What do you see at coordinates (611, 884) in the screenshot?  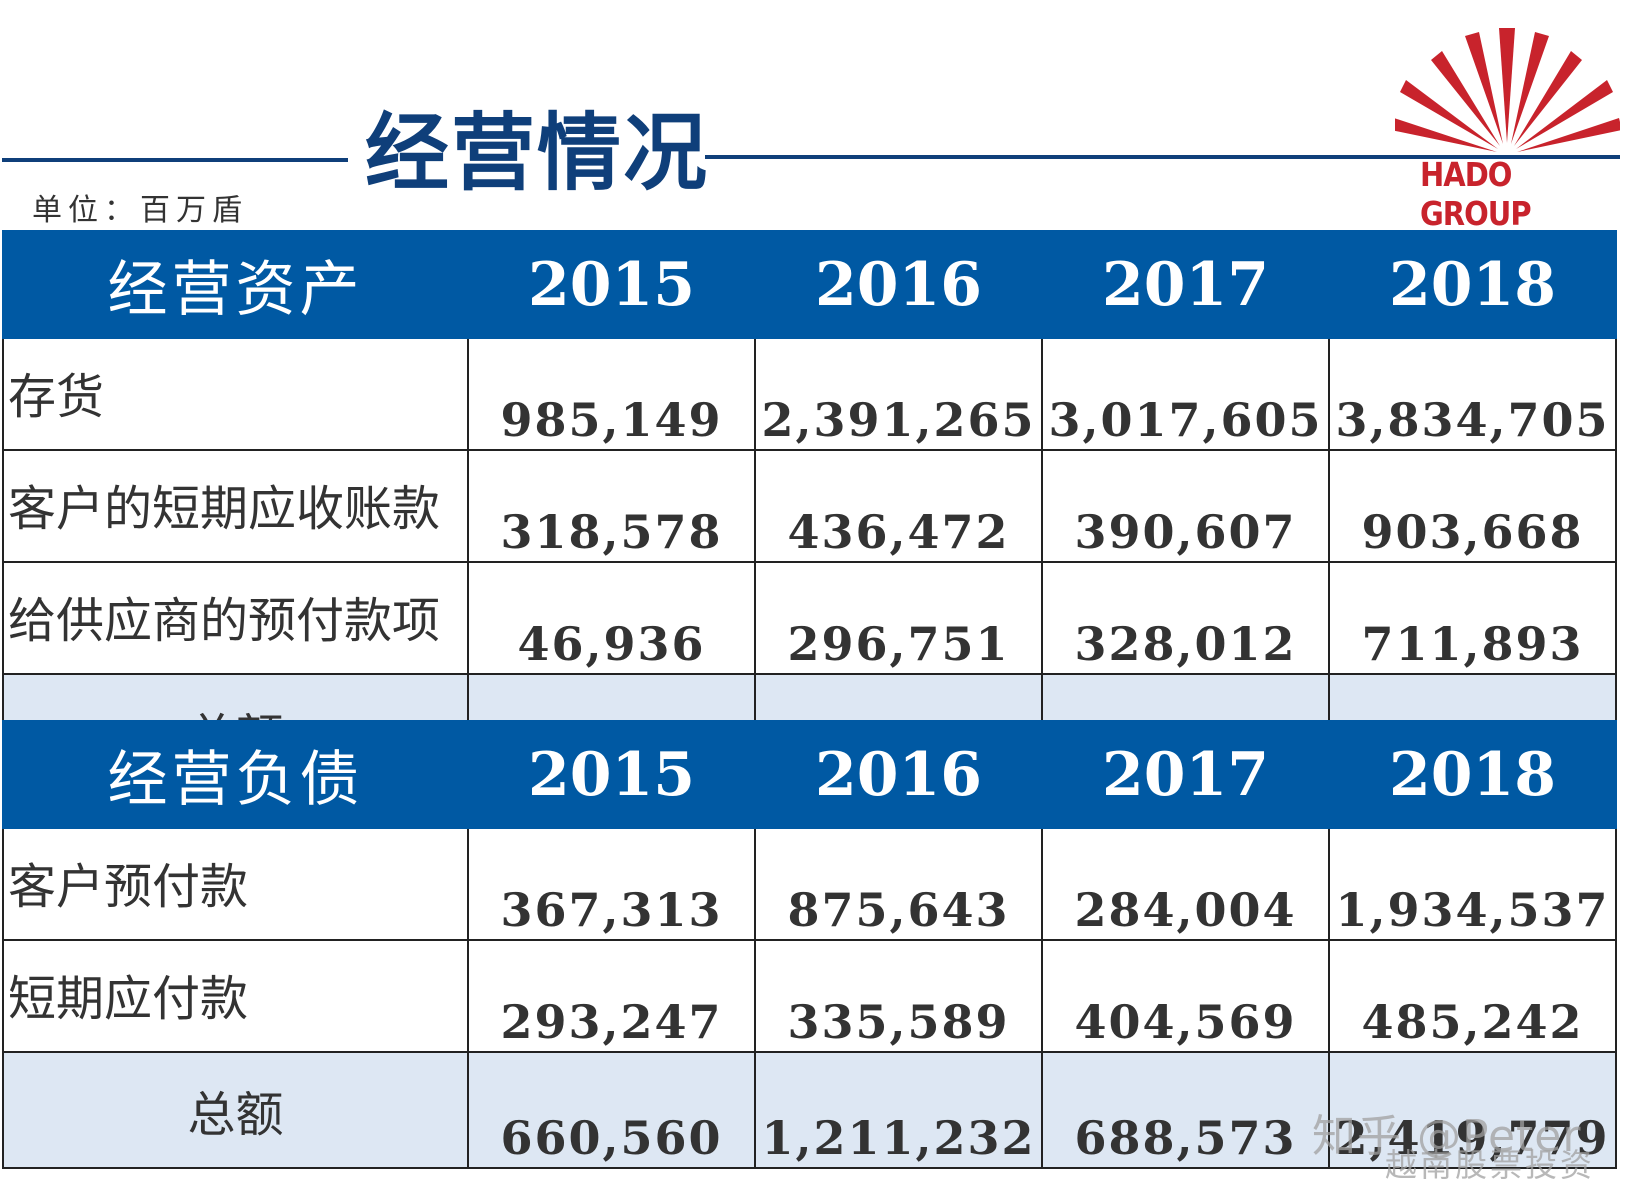 I see `cell-value: 367,313` at bounding box center [611, 884].